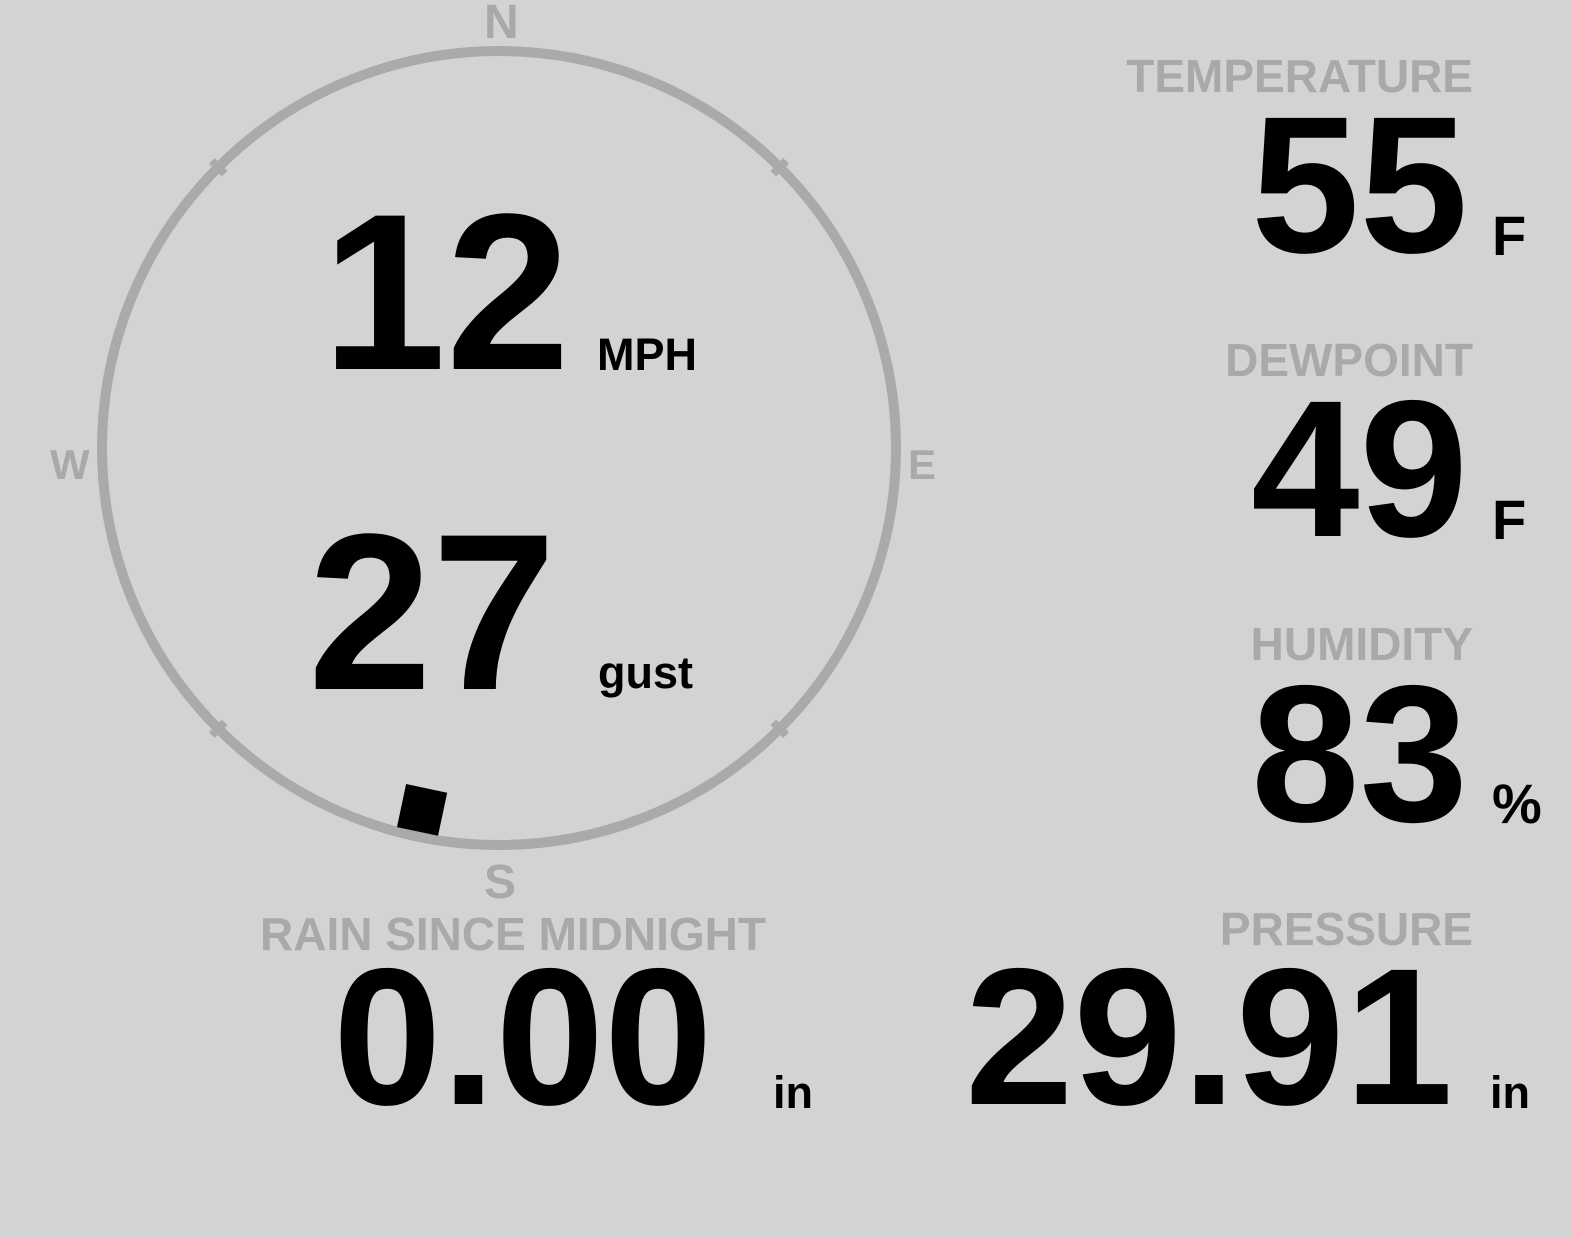 This screenshot has height=1237, width=1571. Describe the element at coordinates (645, 672) in the screenshot. I see `wind-gust-label: gust` at that location.